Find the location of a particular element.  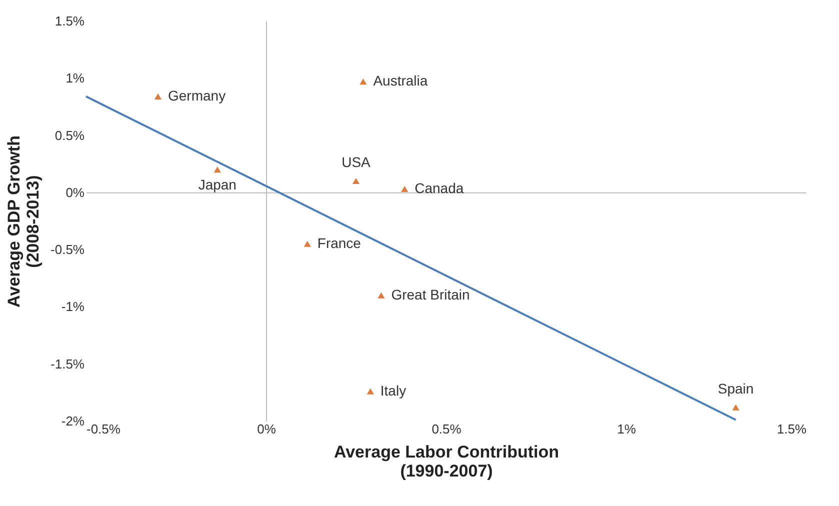

x-tick-label: 0% is located at coordinates (266, 429).